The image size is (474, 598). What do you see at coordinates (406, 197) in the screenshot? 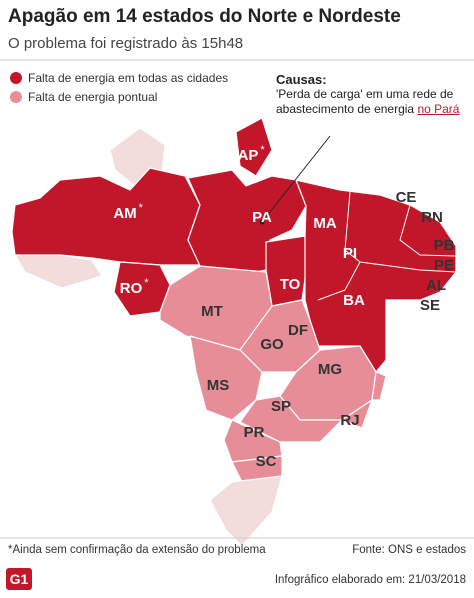
I see `state-label: CE` at bounding box center [406, 197].